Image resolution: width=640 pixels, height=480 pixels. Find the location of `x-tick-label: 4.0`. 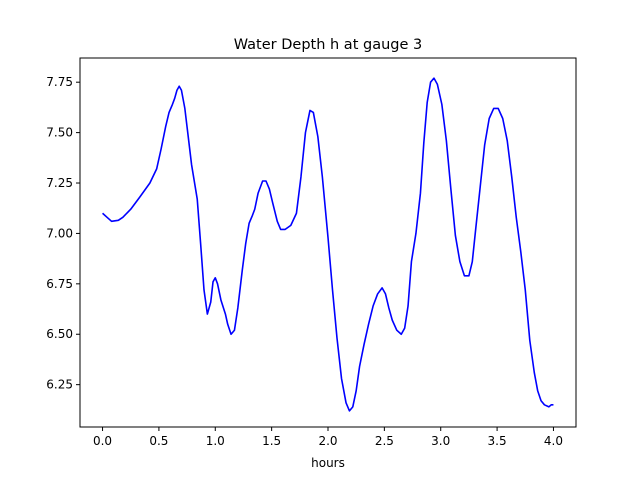

x-tick-label: 4.0 is located at coordinates (553, 441).